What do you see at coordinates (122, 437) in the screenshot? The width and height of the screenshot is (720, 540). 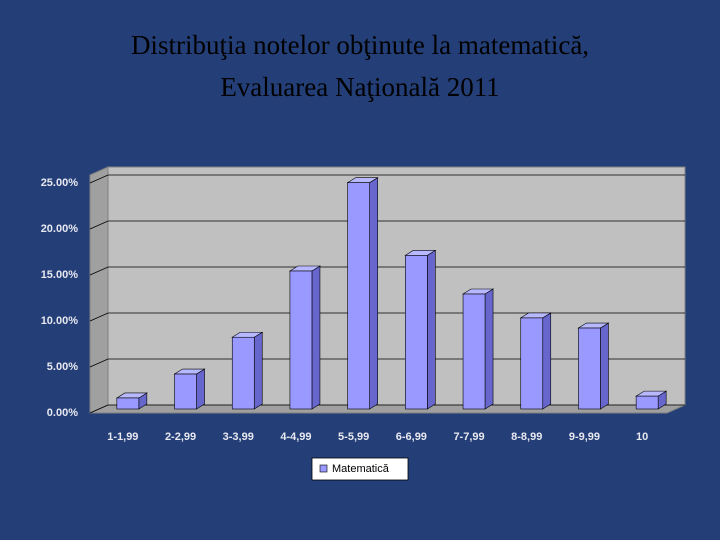 I see `x-tick-label: 1-1,99` at bounding box center [122, 437].